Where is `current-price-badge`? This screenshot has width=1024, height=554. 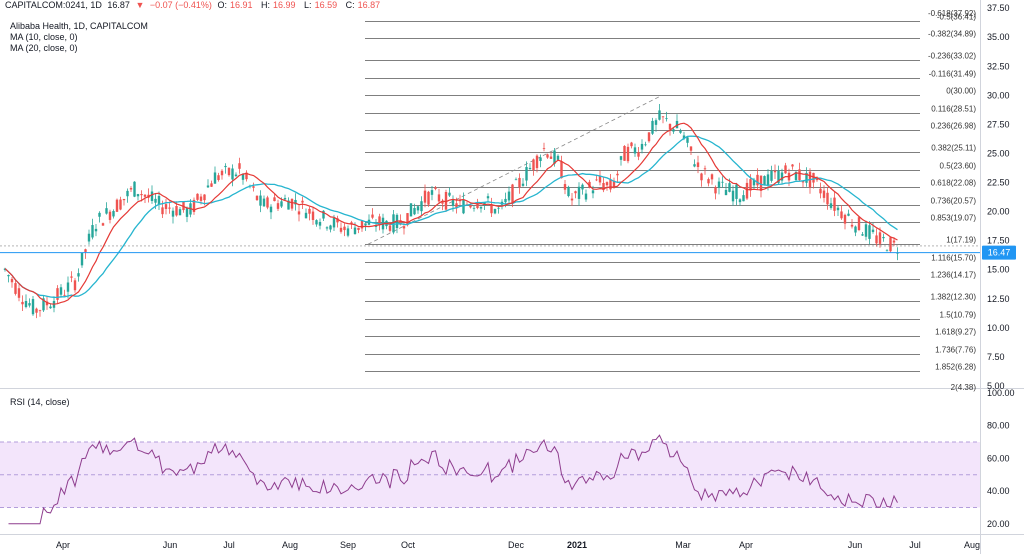 current-price-badge is located at coordinates (999, 252).